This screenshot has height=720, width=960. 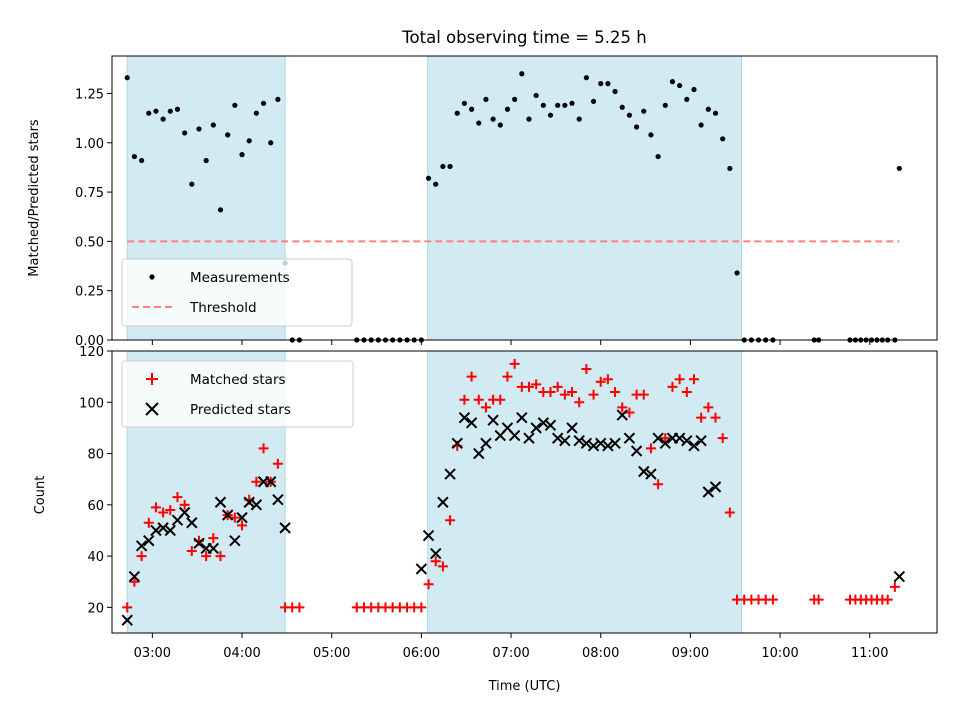 I want to click on legend-matched-marker, so click(x=152, y=379).